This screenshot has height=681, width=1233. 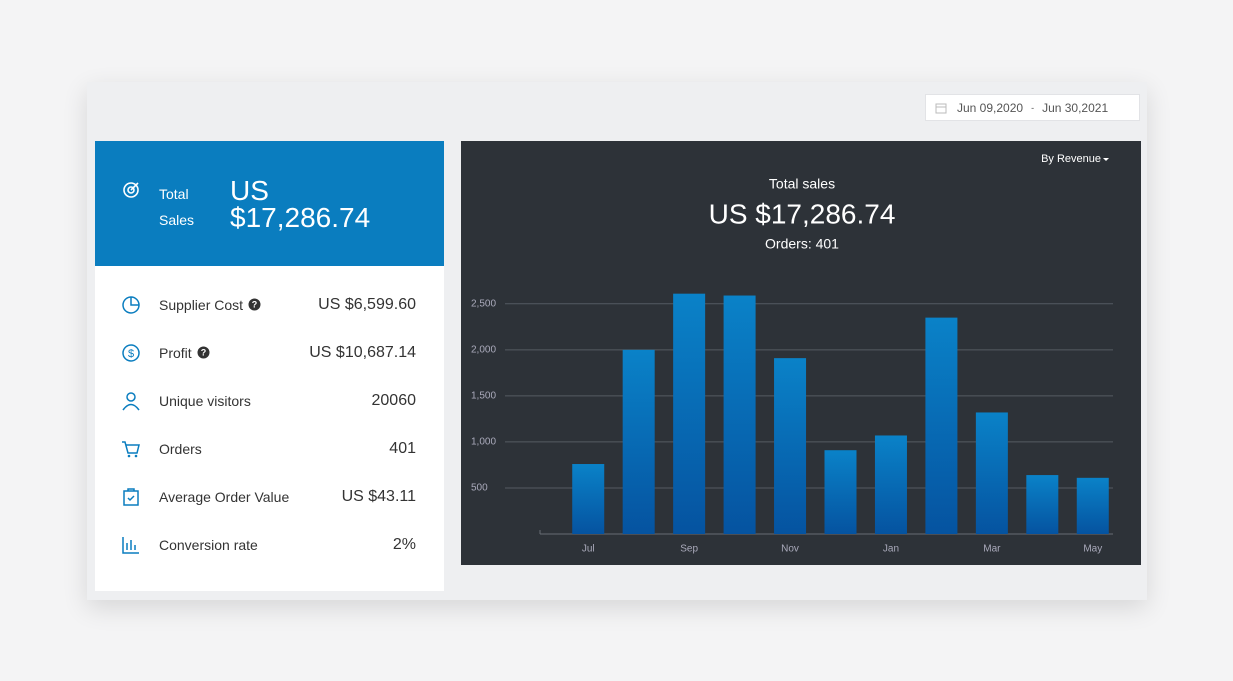 I want to click on metric-label: Orders, so click(x=180, y=449).